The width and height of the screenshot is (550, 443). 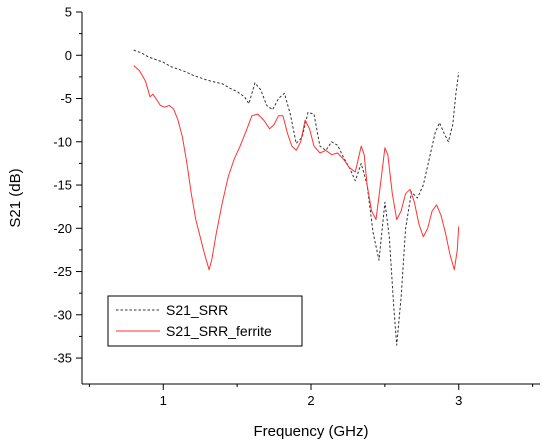 I want to click on y-tick-label: -15, so click(x=62, y=185).